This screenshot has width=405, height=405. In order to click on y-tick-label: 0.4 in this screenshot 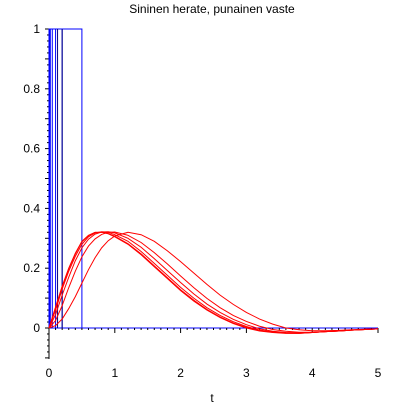, I will do `click(31, 208)`.